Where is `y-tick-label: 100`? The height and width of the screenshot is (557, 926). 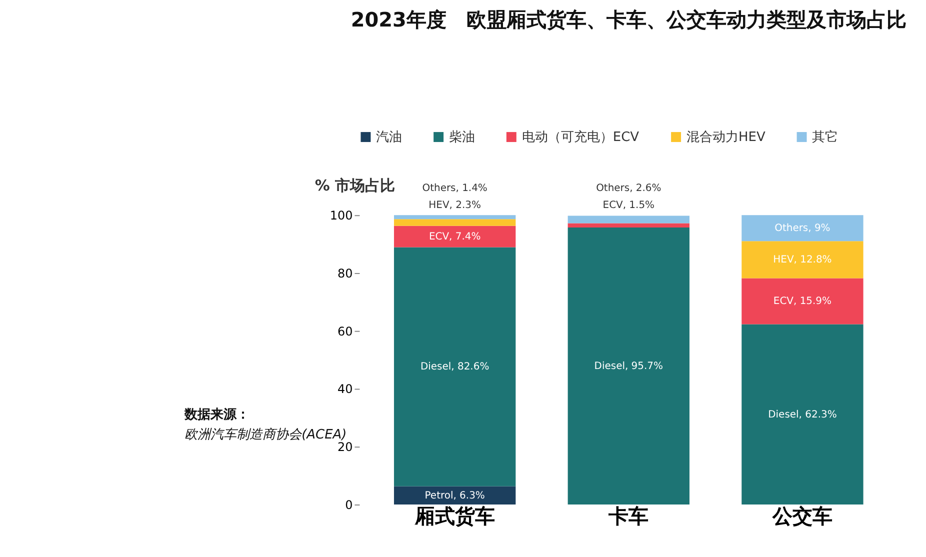
y-tick-label: 100 is located at coordinates (341, 215).